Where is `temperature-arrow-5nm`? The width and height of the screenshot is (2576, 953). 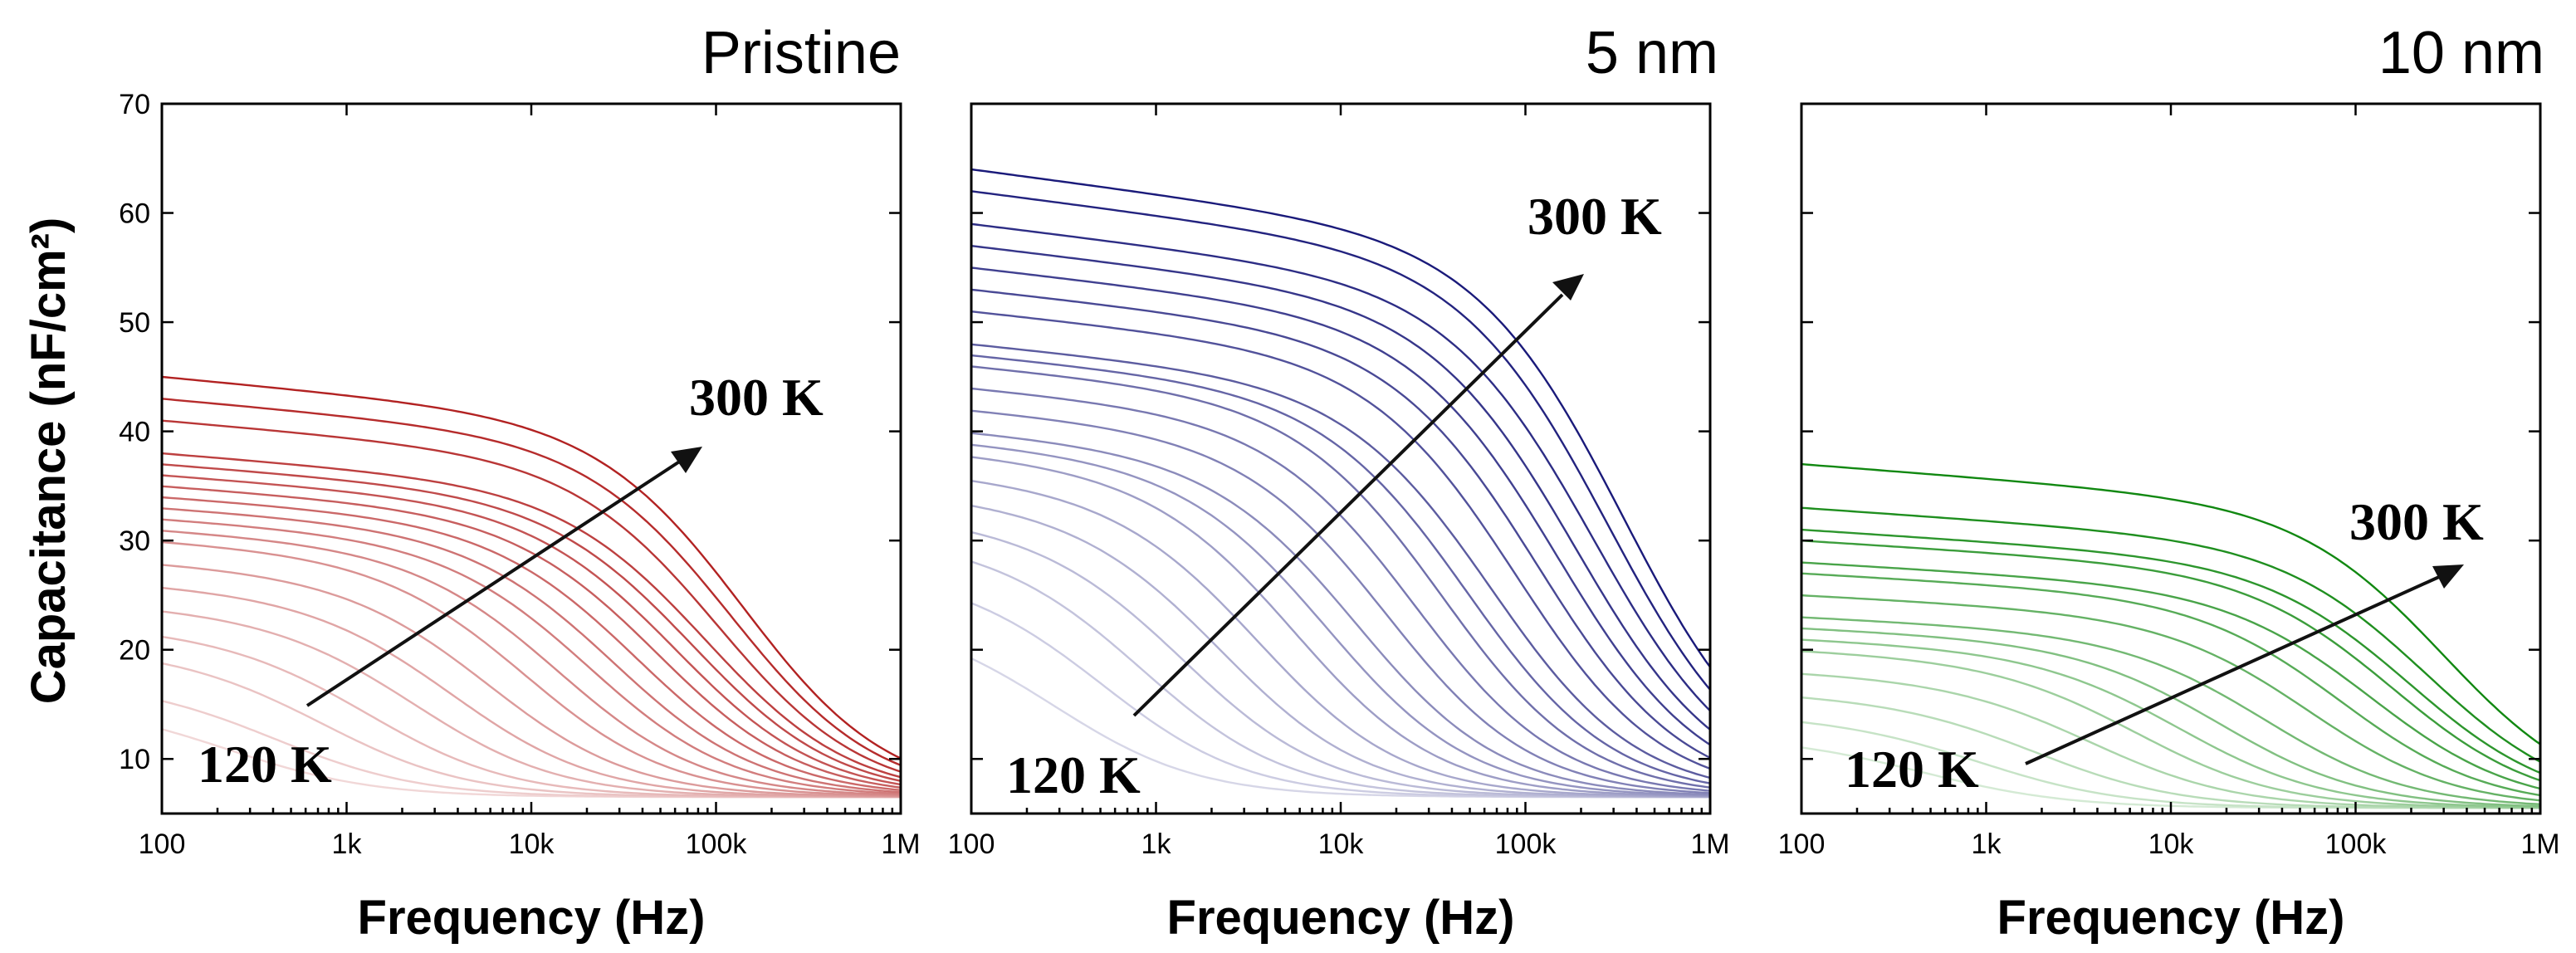 temperature-arrow-5nm is located at coordinates (1348, 505).